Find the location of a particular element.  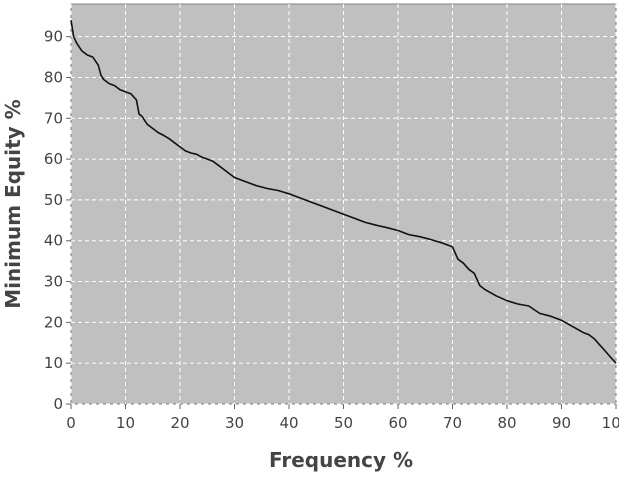

x-tick-label: 50 is located at coordinates (343, 423).